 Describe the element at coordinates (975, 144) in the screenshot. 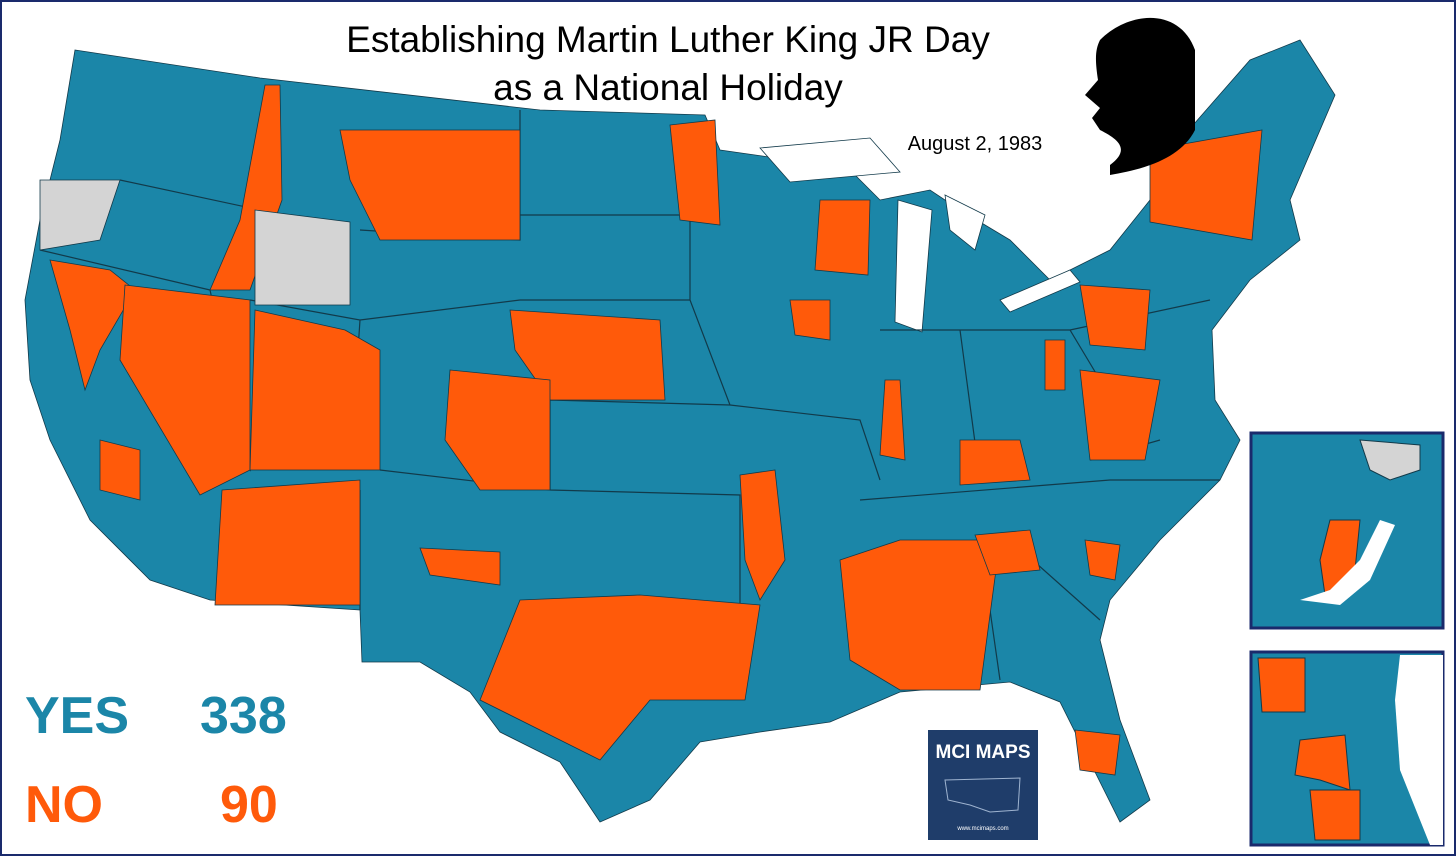

I see `date: August 2, 1983` at that location.